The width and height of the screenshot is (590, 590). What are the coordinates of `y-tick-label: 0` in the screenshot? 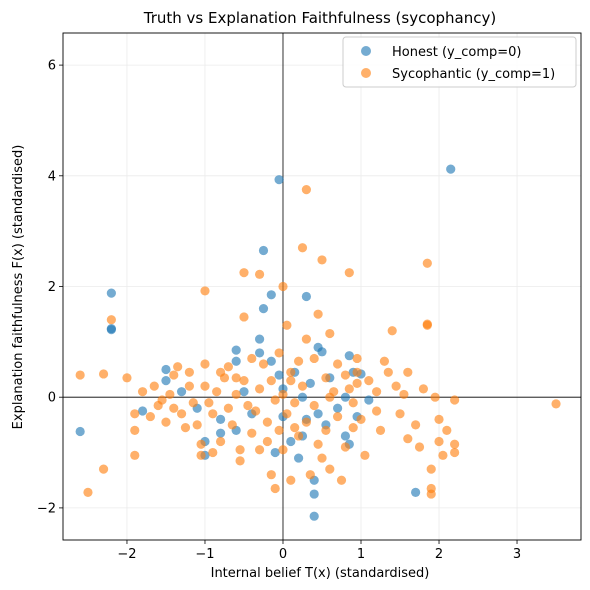 It's located at (52, 398).